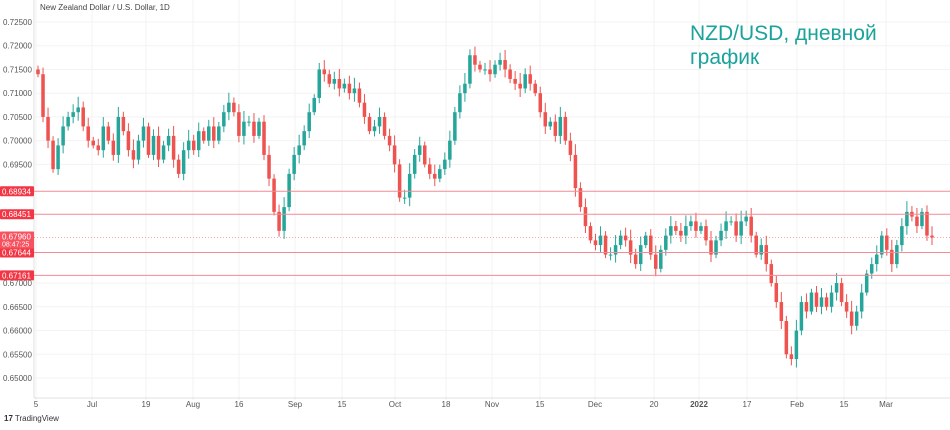 This screenshot has width=950, height=430. I want to click on x-tick-label: 5, so click(36, 404).